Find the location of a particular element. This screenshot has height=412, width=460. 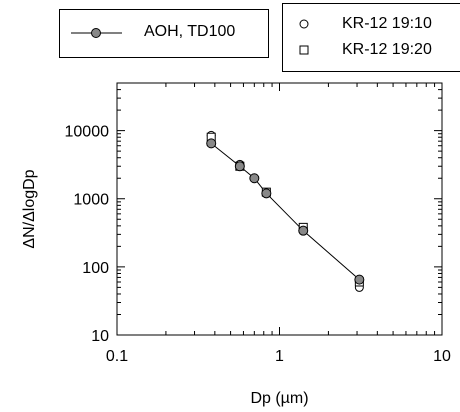

x-tick-label: 10 is located at coordinates (442, 356).